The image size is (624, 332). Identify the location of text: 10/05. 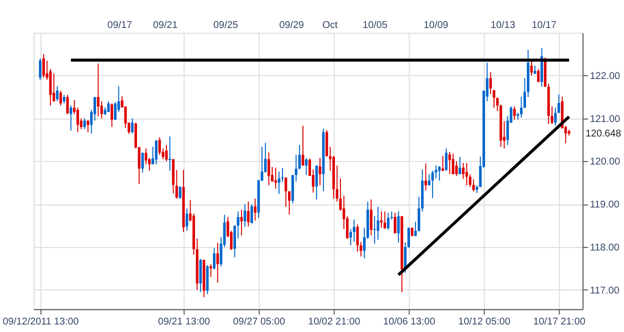
(375, 25).